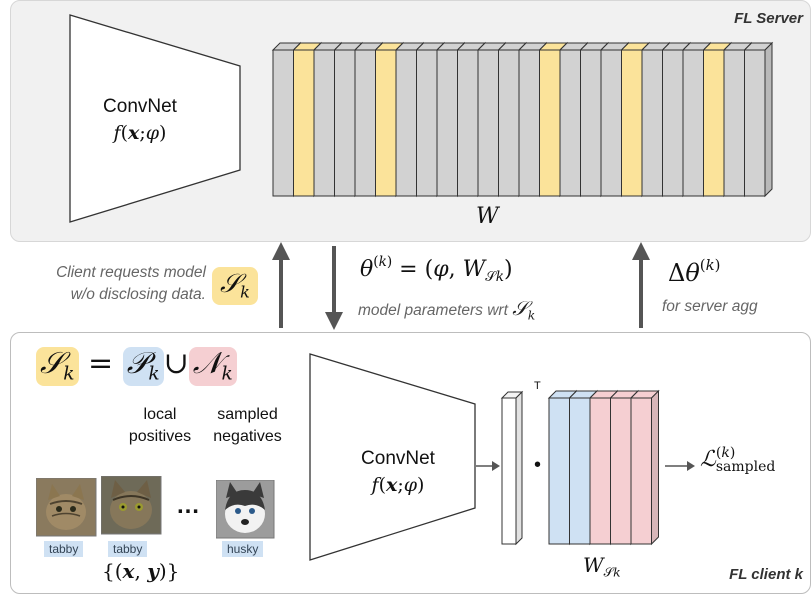  Describe the element at coordinates (710, 307) in the screenshot. I see `agg-caption: for server agg` at that location.